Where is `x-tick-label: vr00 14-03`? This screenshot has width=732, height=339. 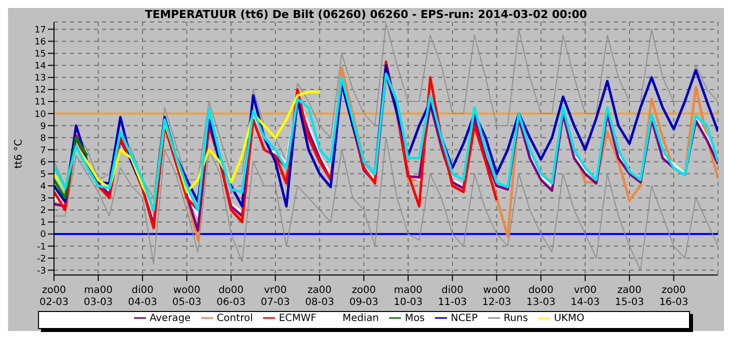
x-tick-label: vr00 14-03 is located at coordinates (585, 296).